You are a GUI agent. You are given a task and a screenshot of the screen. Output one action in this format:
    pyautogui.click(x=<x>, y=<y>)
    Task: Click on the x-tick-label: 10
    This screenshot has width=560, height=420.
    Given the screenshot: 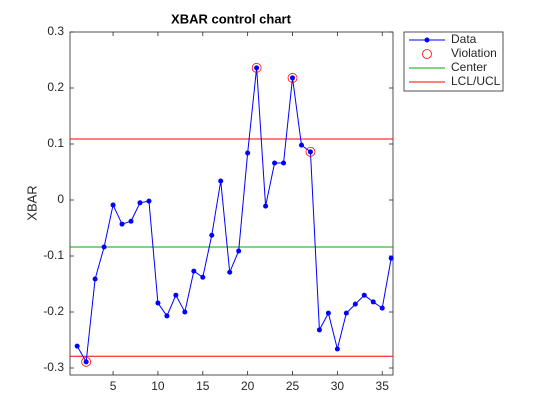 What is the action you would take?
    pyautogui.click(x=158, y=386)
    